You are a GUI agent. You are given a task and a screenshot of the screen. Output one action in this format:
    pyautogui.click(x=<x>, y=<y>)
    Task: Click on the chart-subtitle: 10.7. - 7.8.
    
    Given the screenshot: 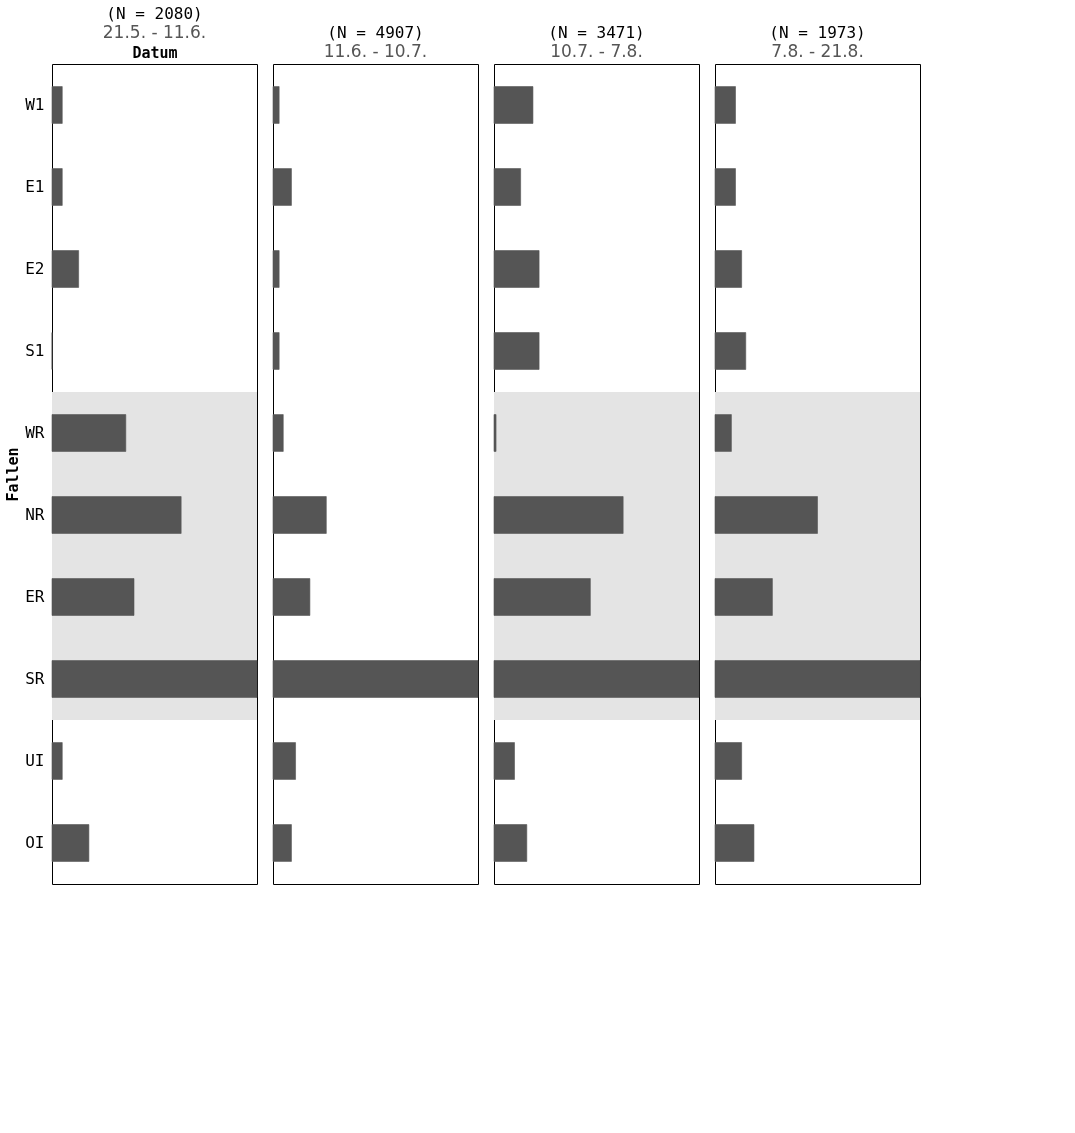 What is the action you would take?
    pyautogui.click(x=596, y=51)
    